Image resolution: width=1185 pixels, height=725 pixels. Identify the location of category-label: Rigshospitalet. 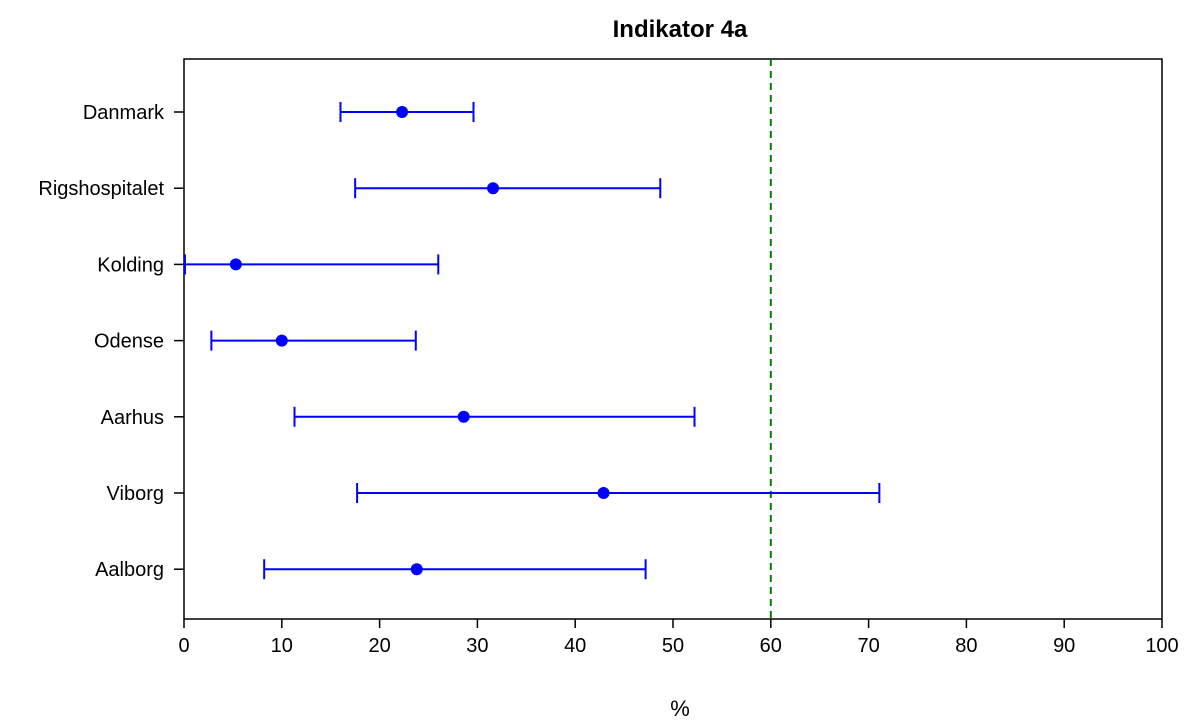
(101, 189).